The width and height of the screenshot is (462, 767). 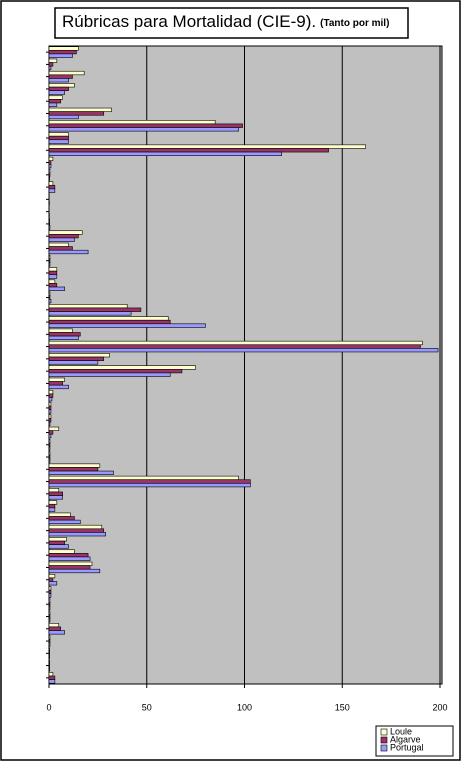 I want to click on x-tick-label: 100, so click(x=244, y=707).